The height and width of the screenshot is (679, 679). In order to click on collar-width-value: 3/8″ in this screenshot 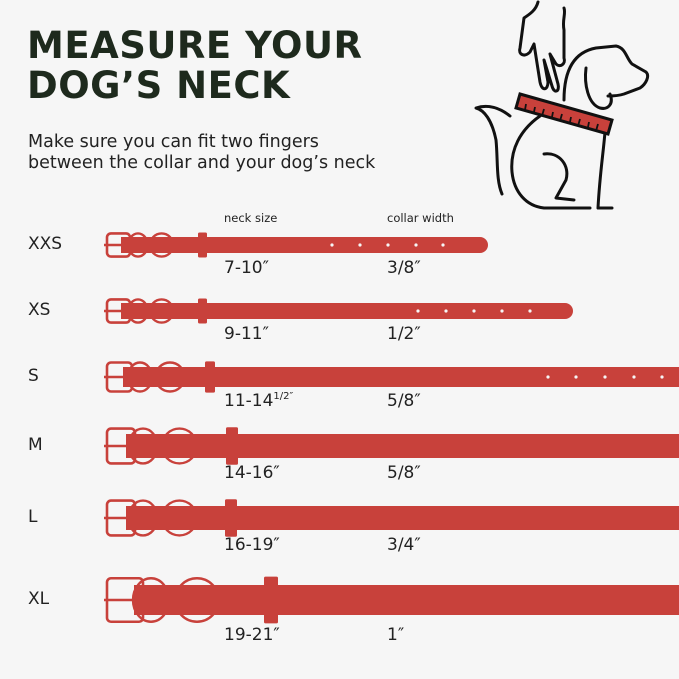, I will do `click(404, 268)`.